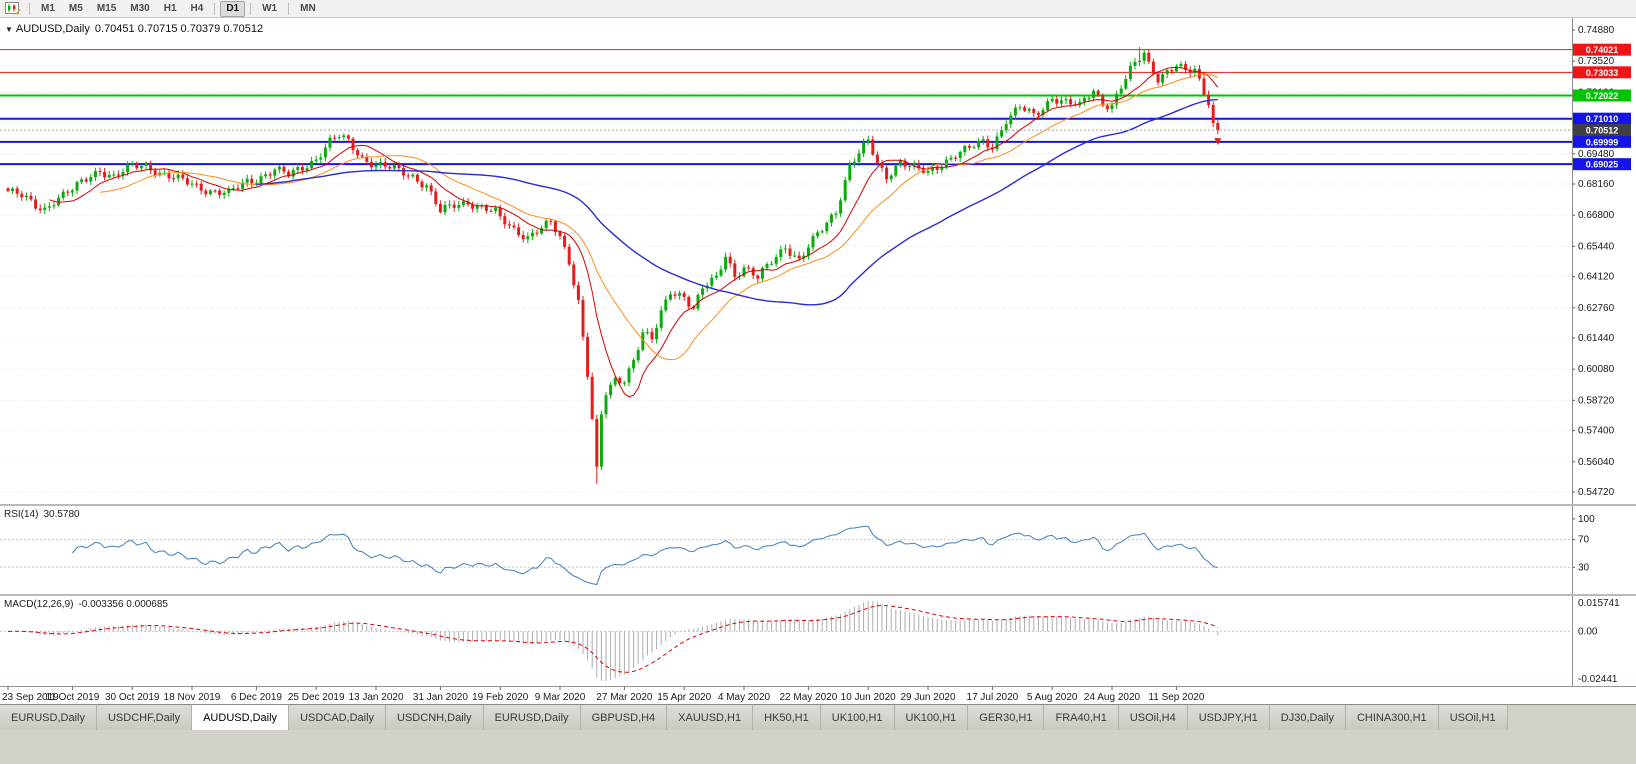 This screenshot has width=1636, height=764. What do you see at coordinates (624, 697) in the screenshot?
I see `date-axis-label: 27 Mar 2020` at bounding box center [624, 697].